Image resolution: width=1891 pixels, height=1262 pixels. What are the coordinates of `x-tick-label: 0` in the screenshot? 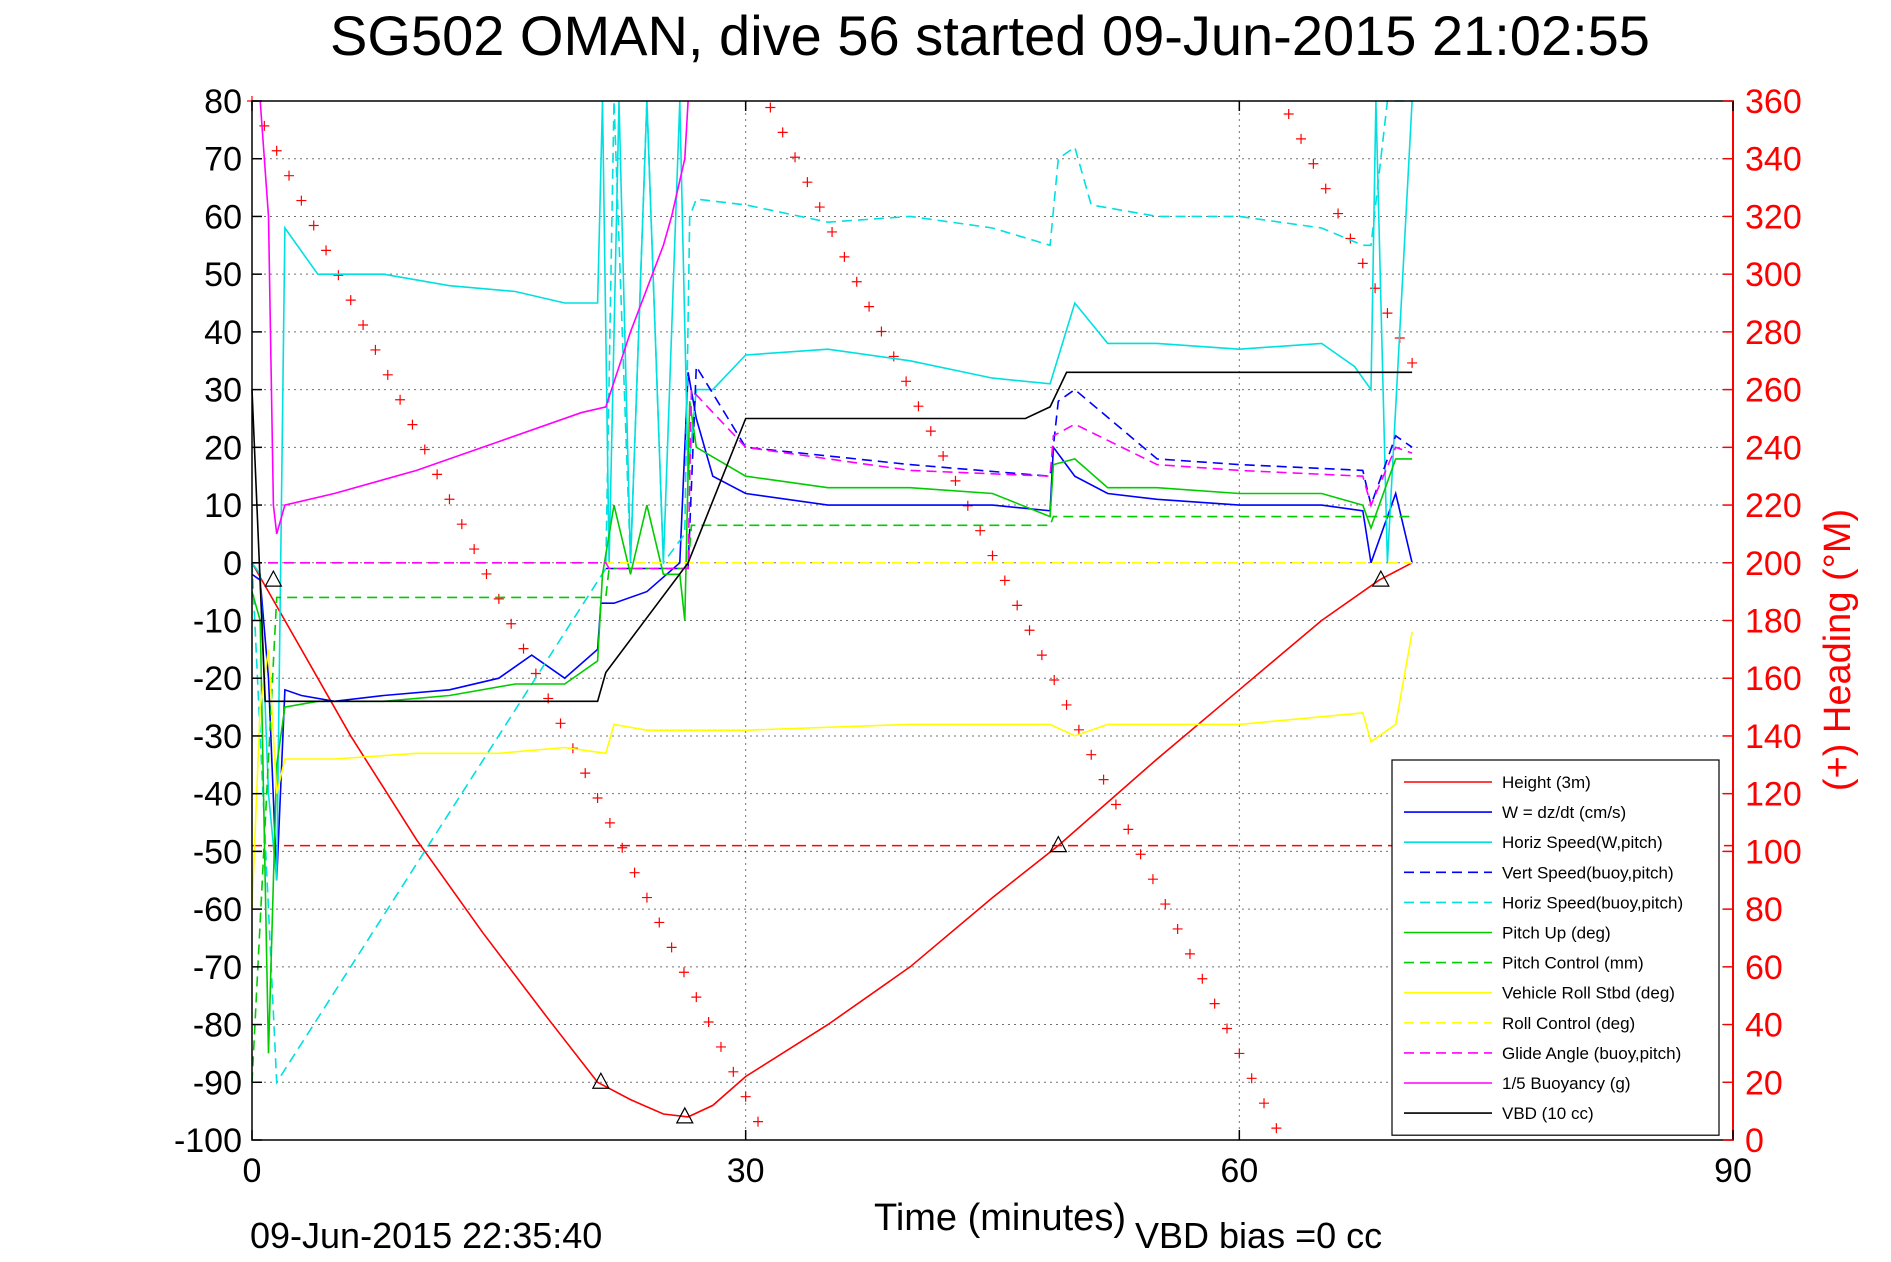 It's located at (252, 1171).